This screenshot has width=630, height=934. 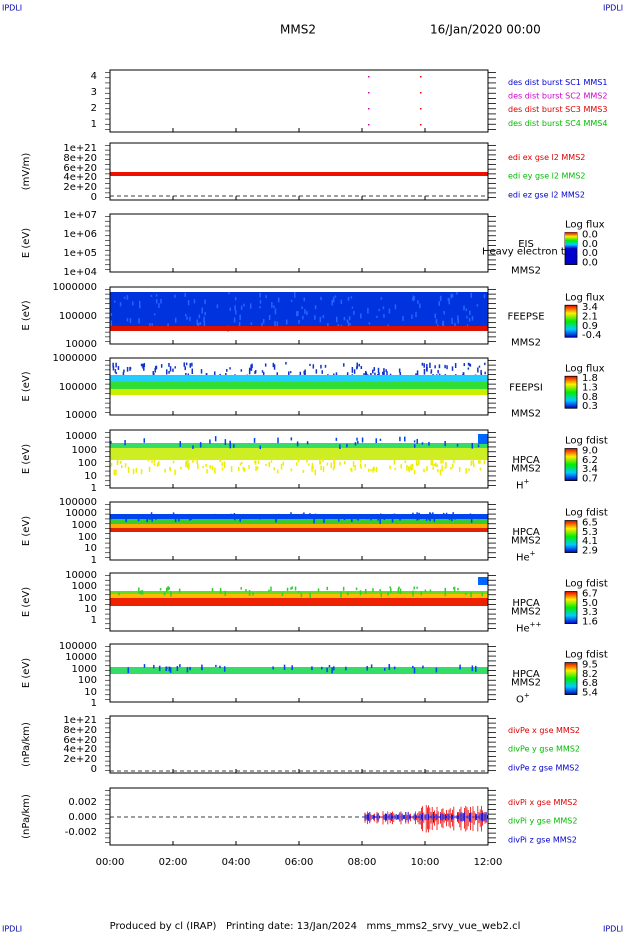 I want to click on colorbar-tick-label: 2.1, so click(x=590, y=317).